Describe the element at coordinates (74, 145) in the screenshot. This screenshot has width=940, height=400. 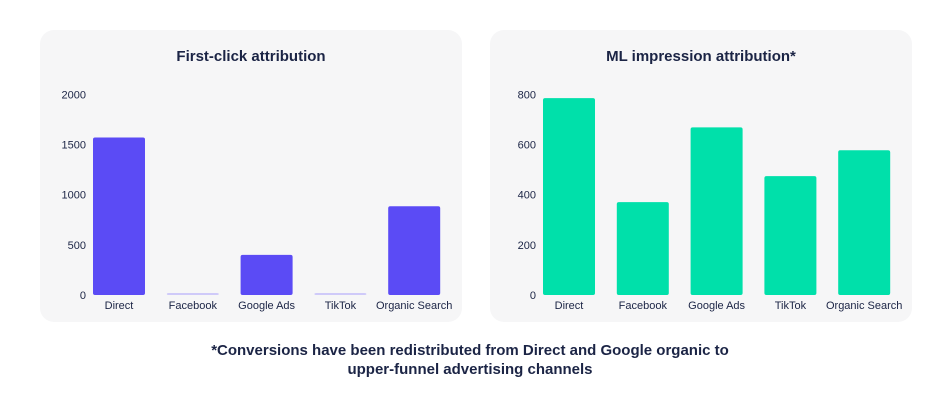
I see `y-tick-label: 1500` at that location.